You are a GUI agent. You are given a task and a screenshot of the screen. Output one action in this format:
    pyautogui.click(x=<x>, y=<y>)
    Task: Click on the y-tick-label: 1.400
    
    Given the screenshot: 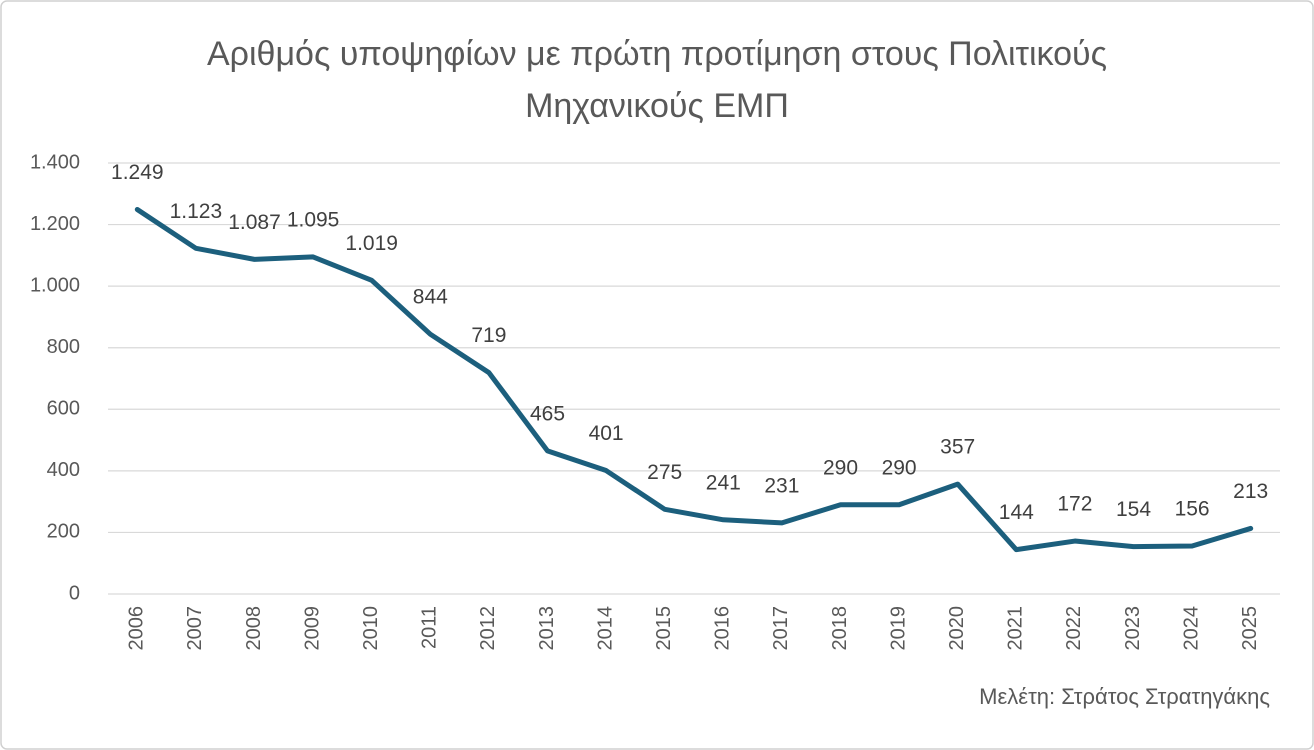 What is the action you would take?
    pyautogui.click(x=55, y=162)
    